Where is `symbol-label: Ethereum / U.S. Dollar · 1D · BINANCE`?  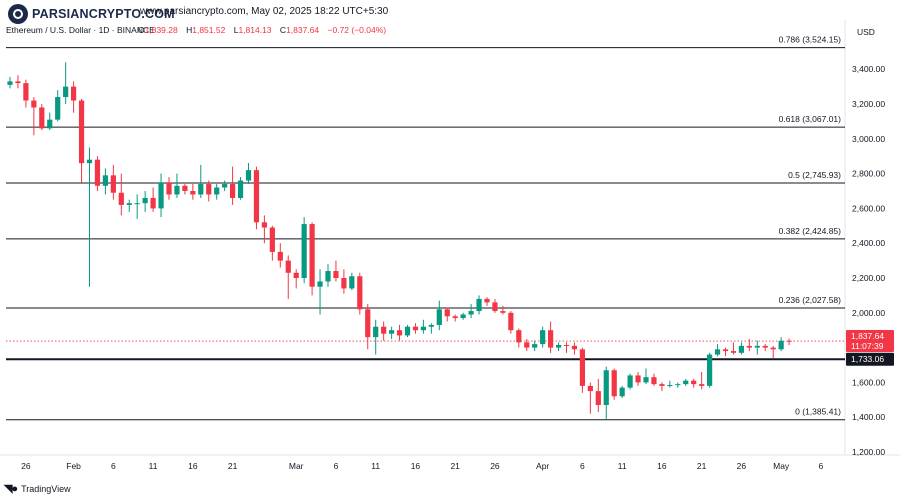
symbol-label: Ethereum / U.S. Dollar · 1D · BINANCE is located at coordinates (80, 30).